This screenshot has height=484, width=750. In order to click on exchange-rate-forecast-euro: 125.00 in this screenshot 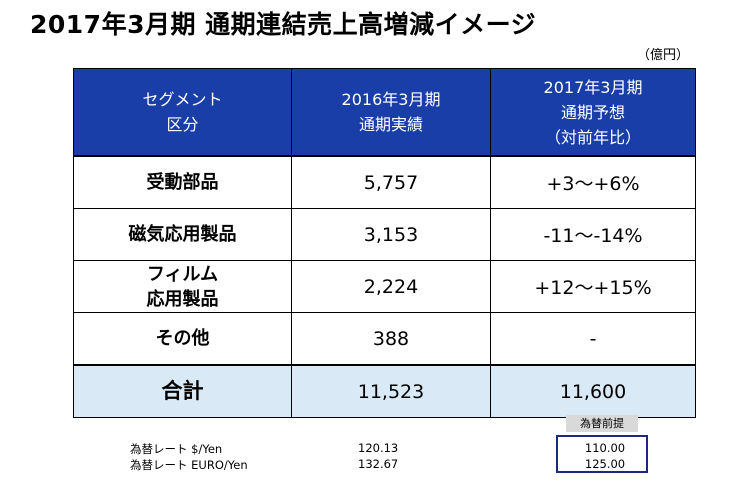, I will do `click(605, 464)`.